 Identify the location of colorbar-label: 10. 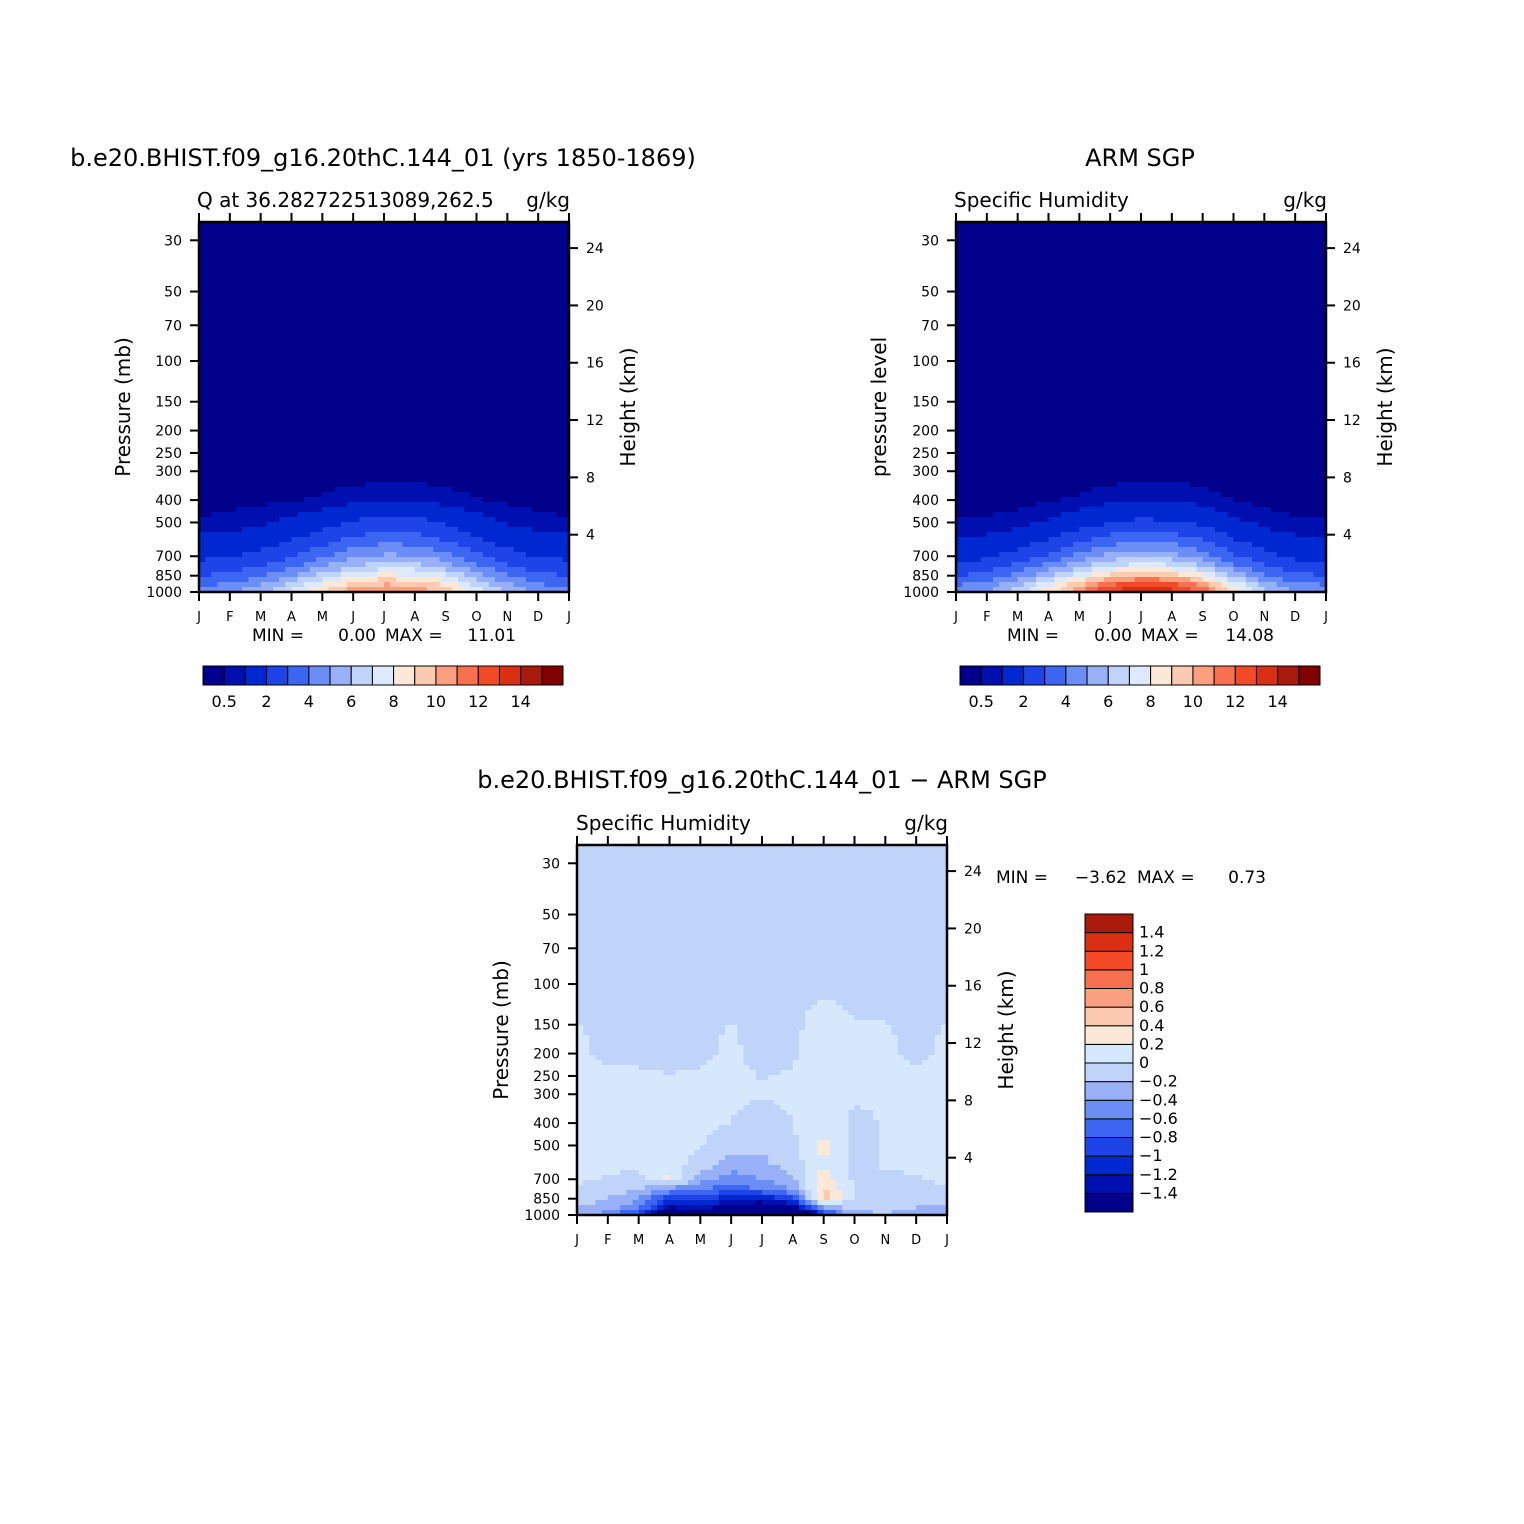
(436, 701).